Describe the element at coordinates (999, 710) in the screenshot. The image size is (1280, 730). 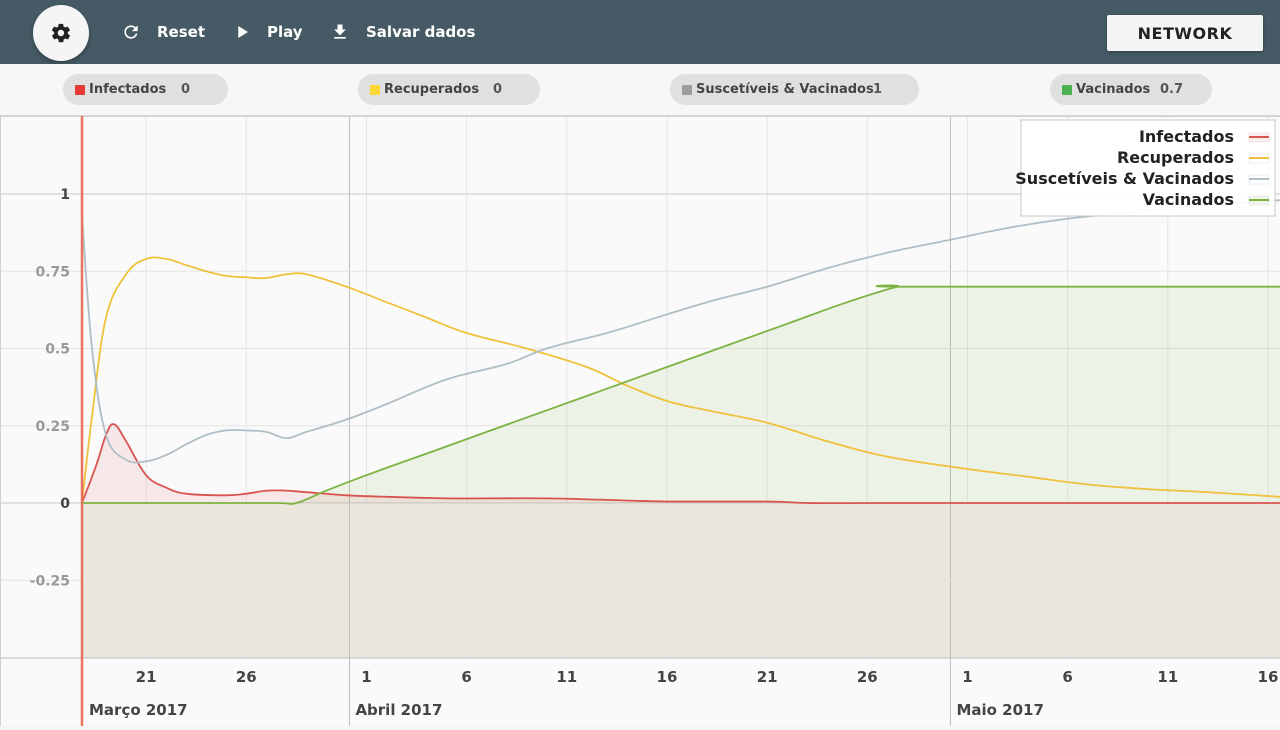
I see `month-label: Maio 2017` at that location.